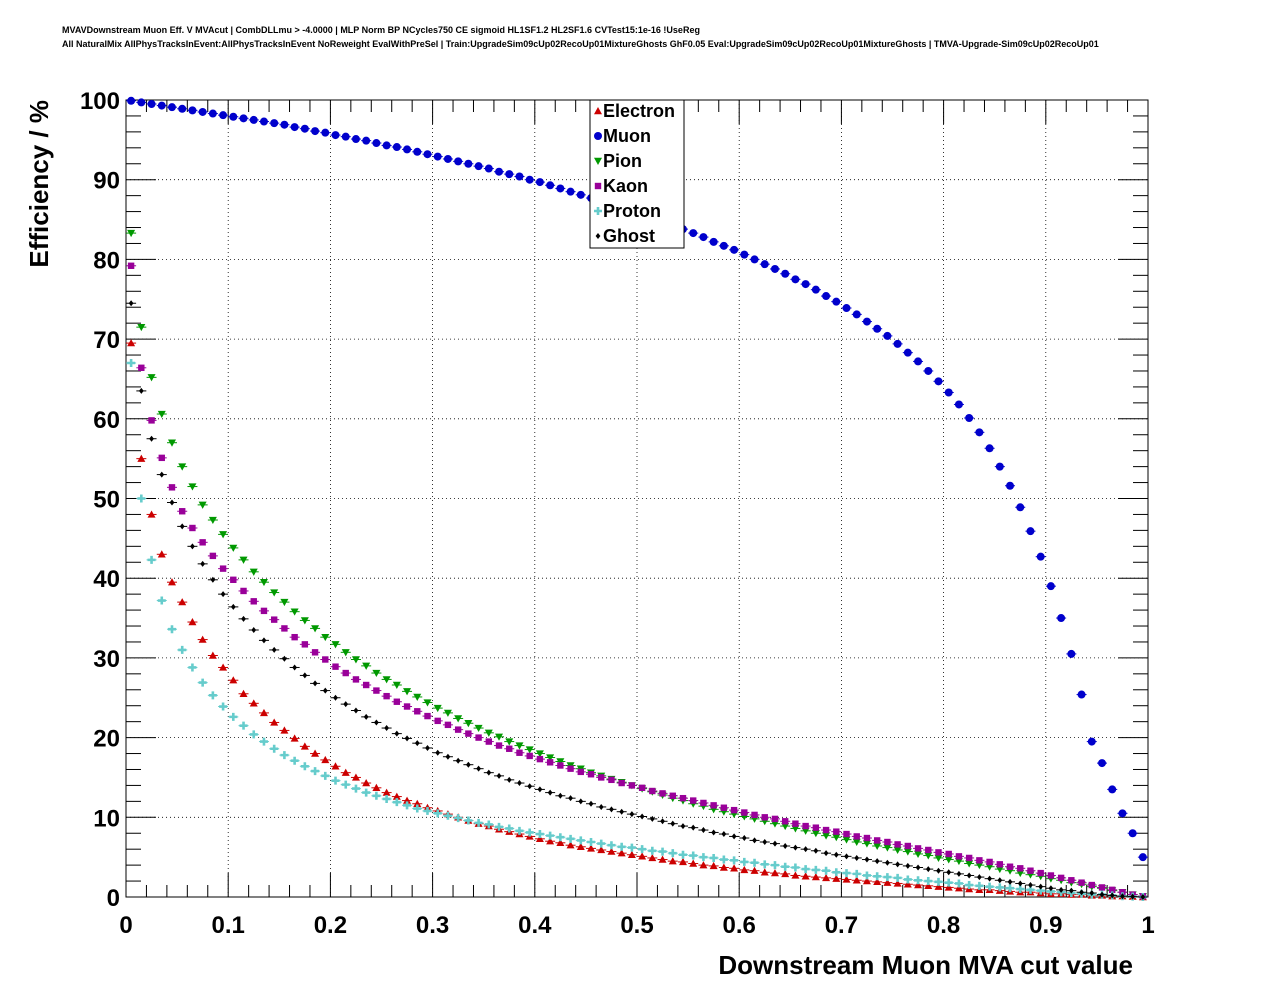 Image resolution: width=1276 pixels, height=996 pixels. What do you see at coordinates (228, 925) in the screenshot?
I see `x-tick-label: 0.1` at bounding box center [228, 925].